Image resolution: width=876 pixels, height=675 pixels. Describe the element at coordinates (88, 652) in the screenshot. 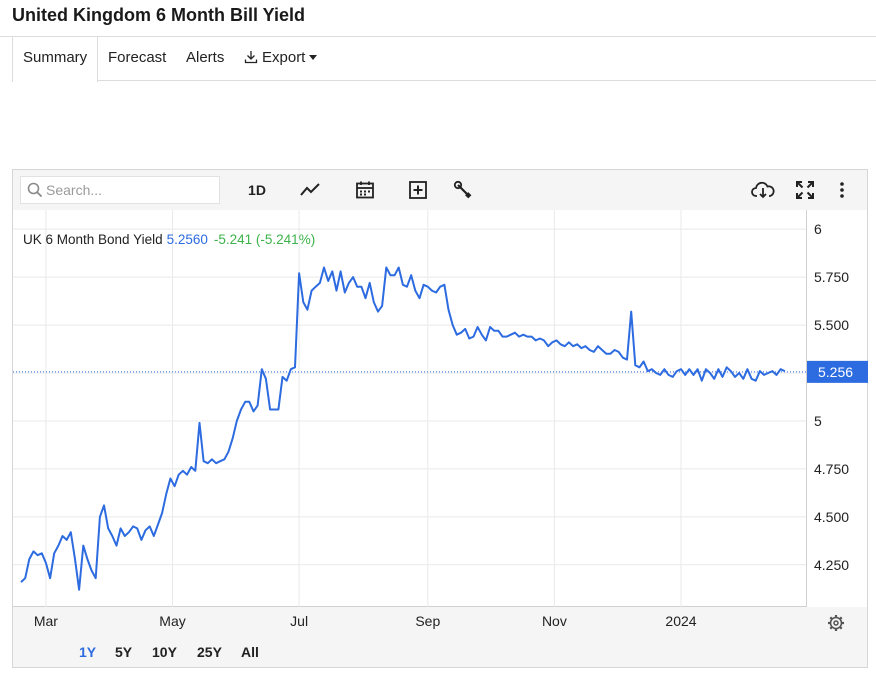

I see `range-1y-button: 1Y` at that location.